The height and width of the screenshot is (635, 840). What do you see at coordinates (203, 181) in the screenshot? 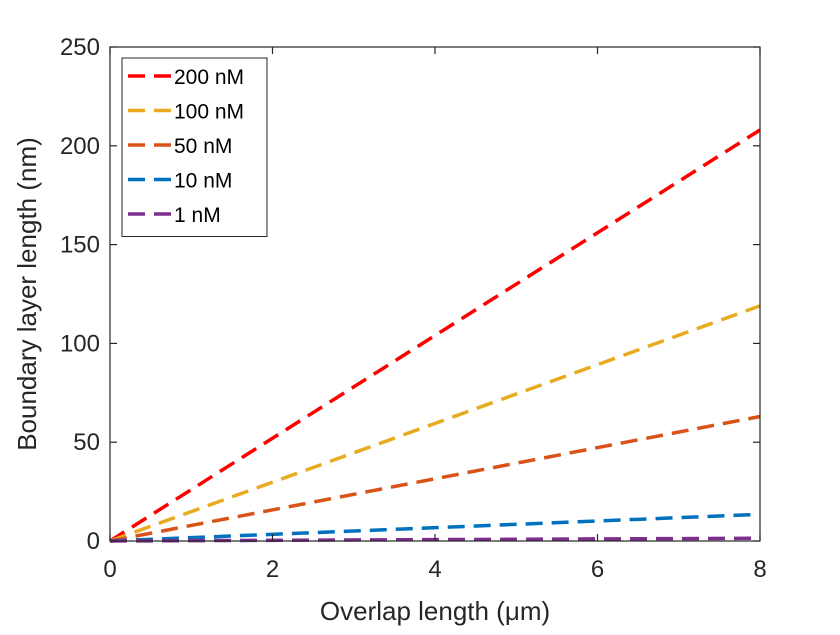
I see `legend-label-10-nm: 10 nM` at bounding box center [203, 181].